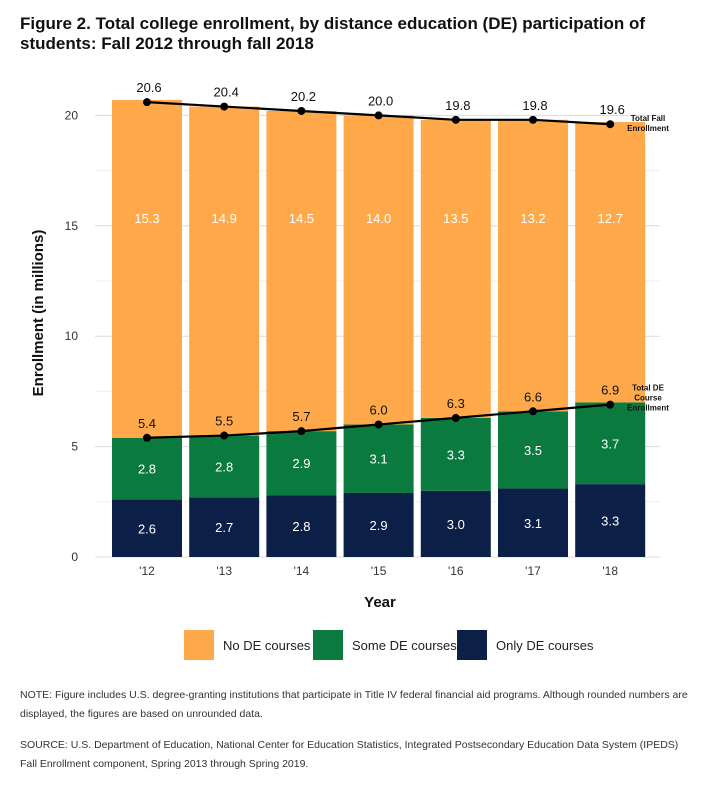 The height and width of the screenshot is (794, 708). I want to click on legend-item-some-de: Some DE courses, so click(385, 645).